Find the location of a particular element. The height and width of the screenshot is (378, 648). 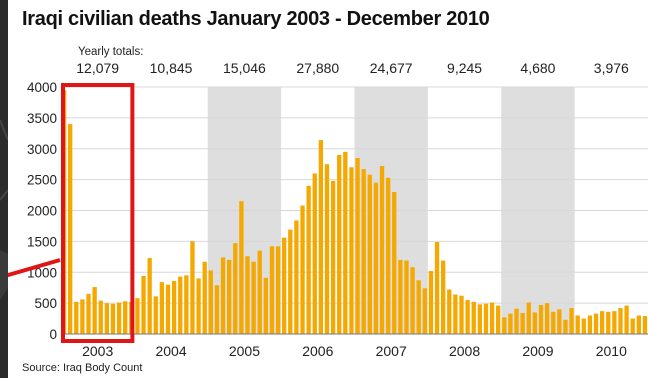

yearly-totals-label: Yearly totals: is located at coordinates (110, 52).